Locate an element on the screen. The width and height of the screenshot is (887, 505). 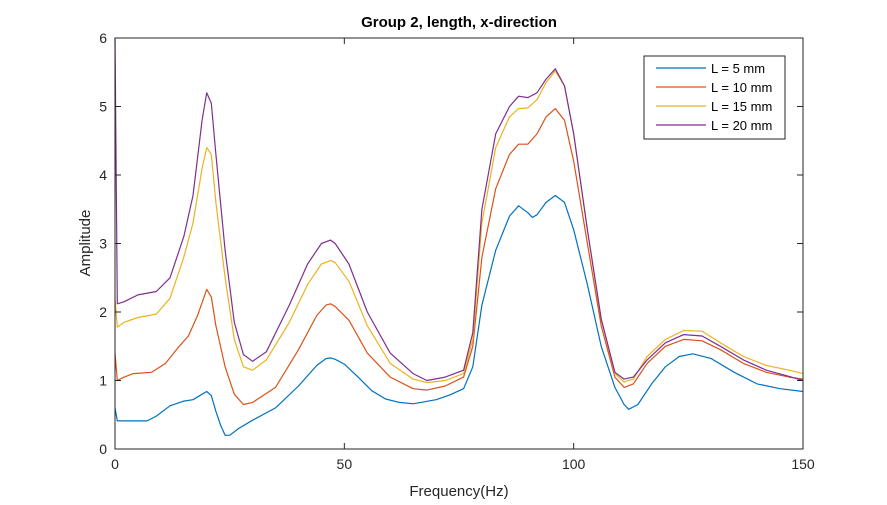
legend: L = 5 mm L = 10 mm L = 15 mm L = 20 mm is located at coordinates (714, 97).